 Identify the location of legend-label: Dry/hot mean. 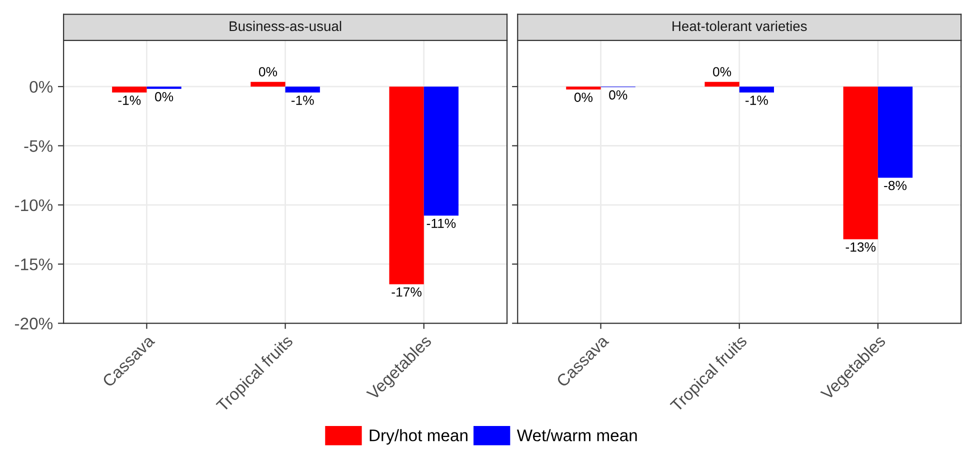
(419, 437).